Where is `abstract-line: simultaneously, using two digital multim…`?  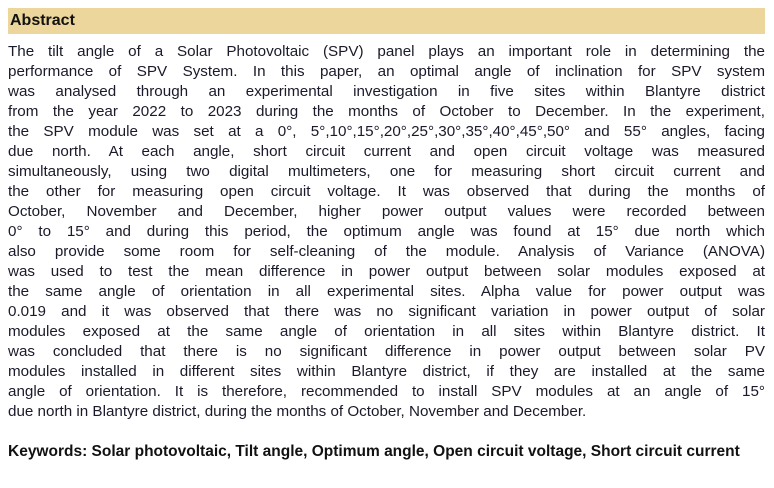 abstract-line: simultaneously, using two digital multim… is located at coordinates (386, 171).